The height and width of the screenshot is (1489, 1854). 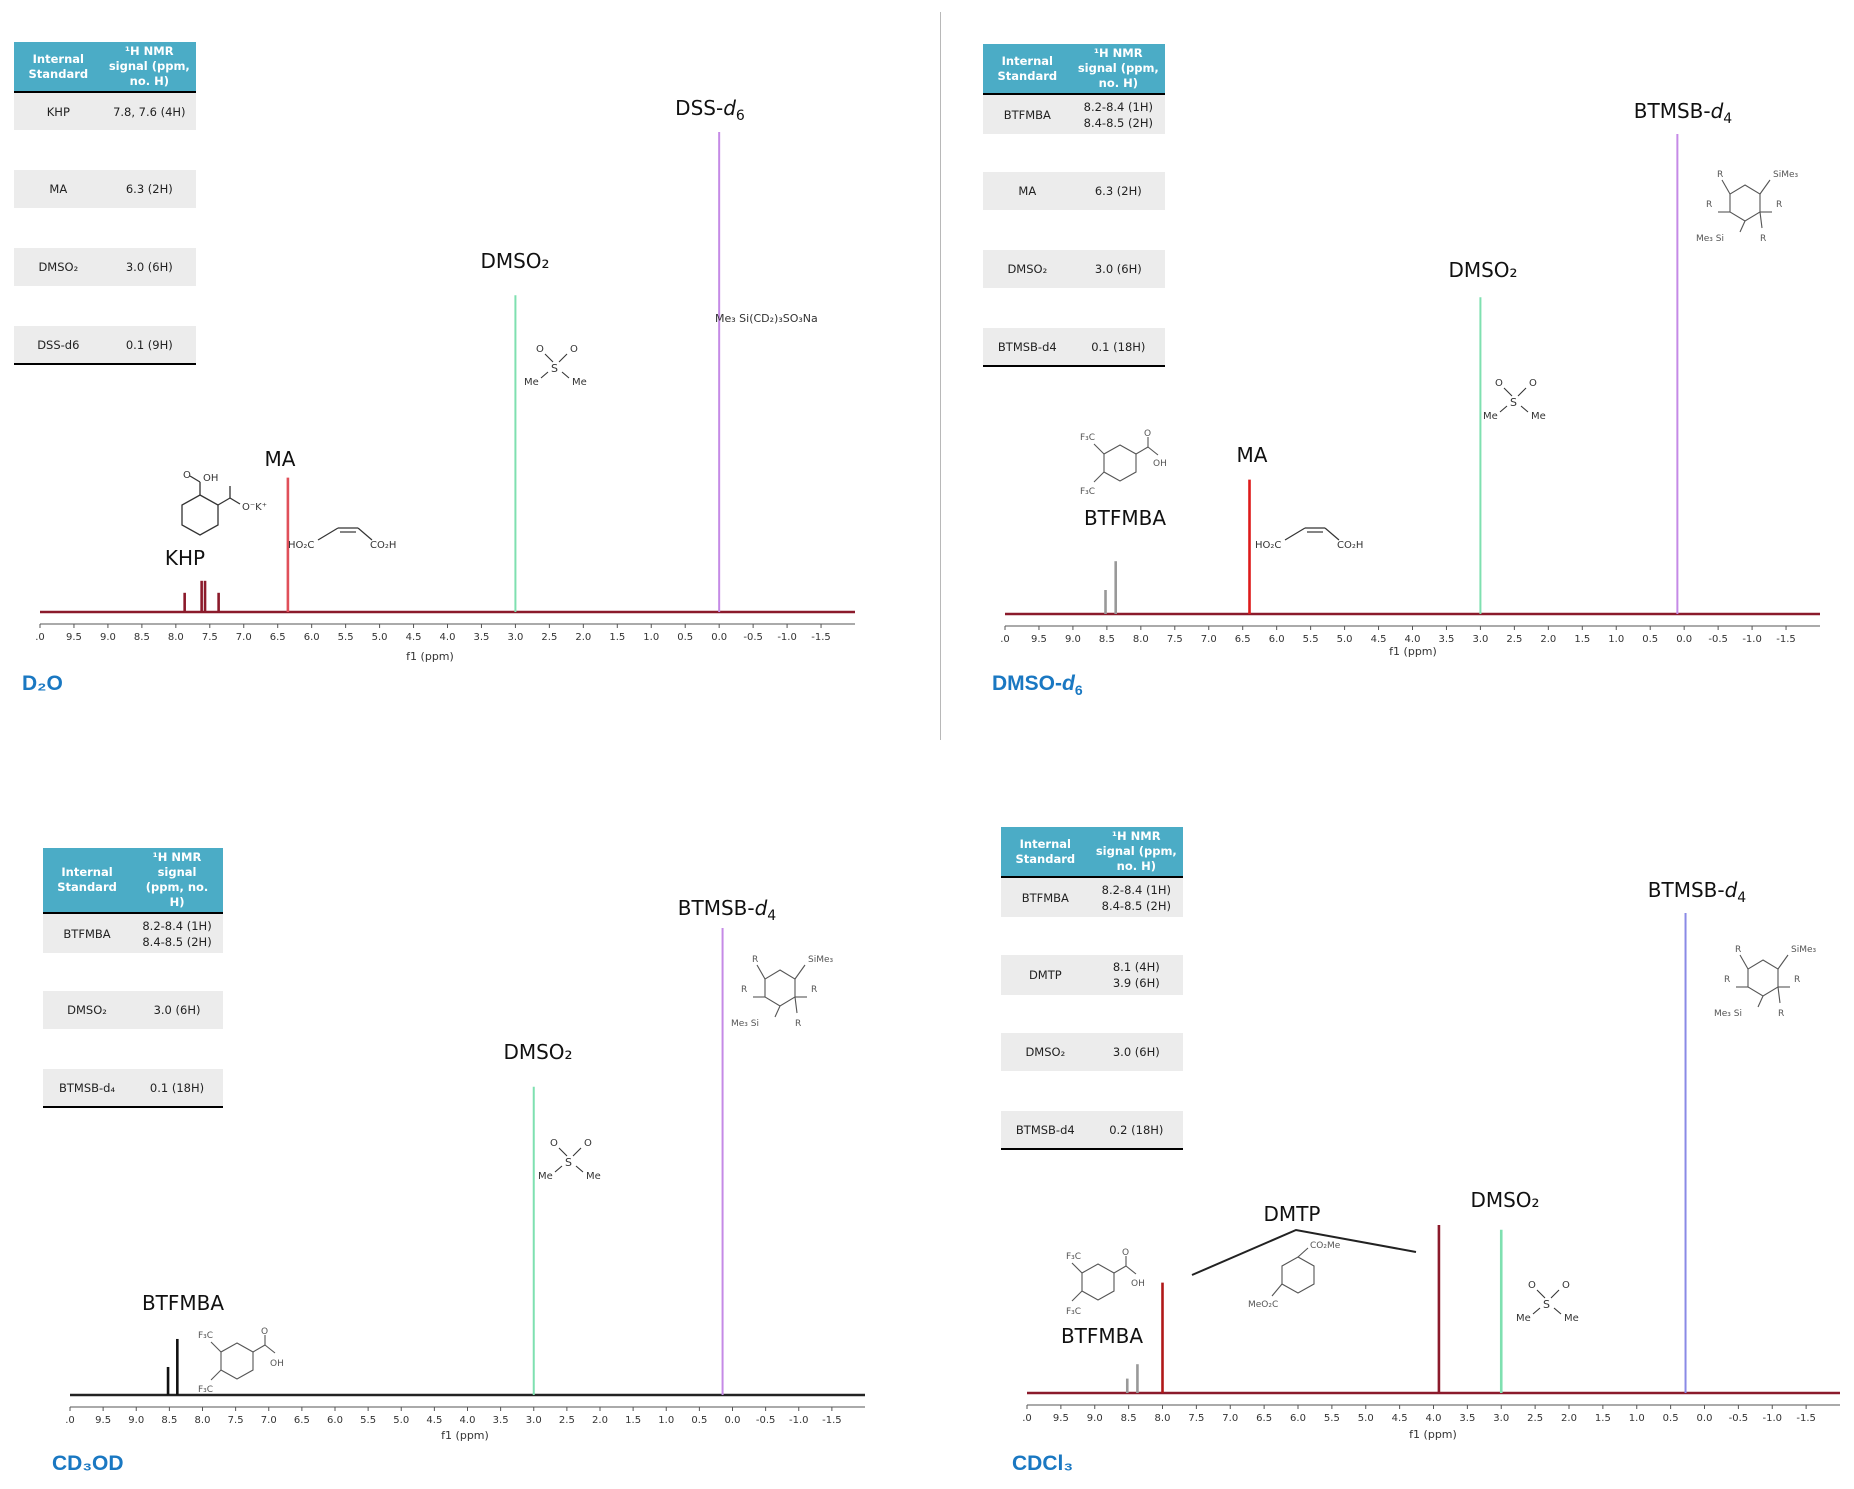 I want to click on x-tick-label: 7.0, so click(x=1209, y=639).